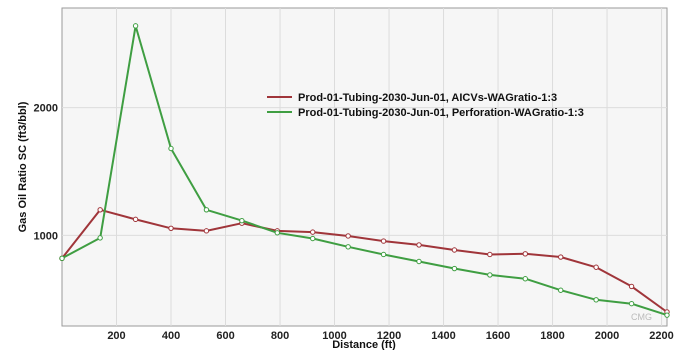  Describe the element at coordinates (171, 336) in the screenshot. I see `x-tick-label-400: 400` at that location.